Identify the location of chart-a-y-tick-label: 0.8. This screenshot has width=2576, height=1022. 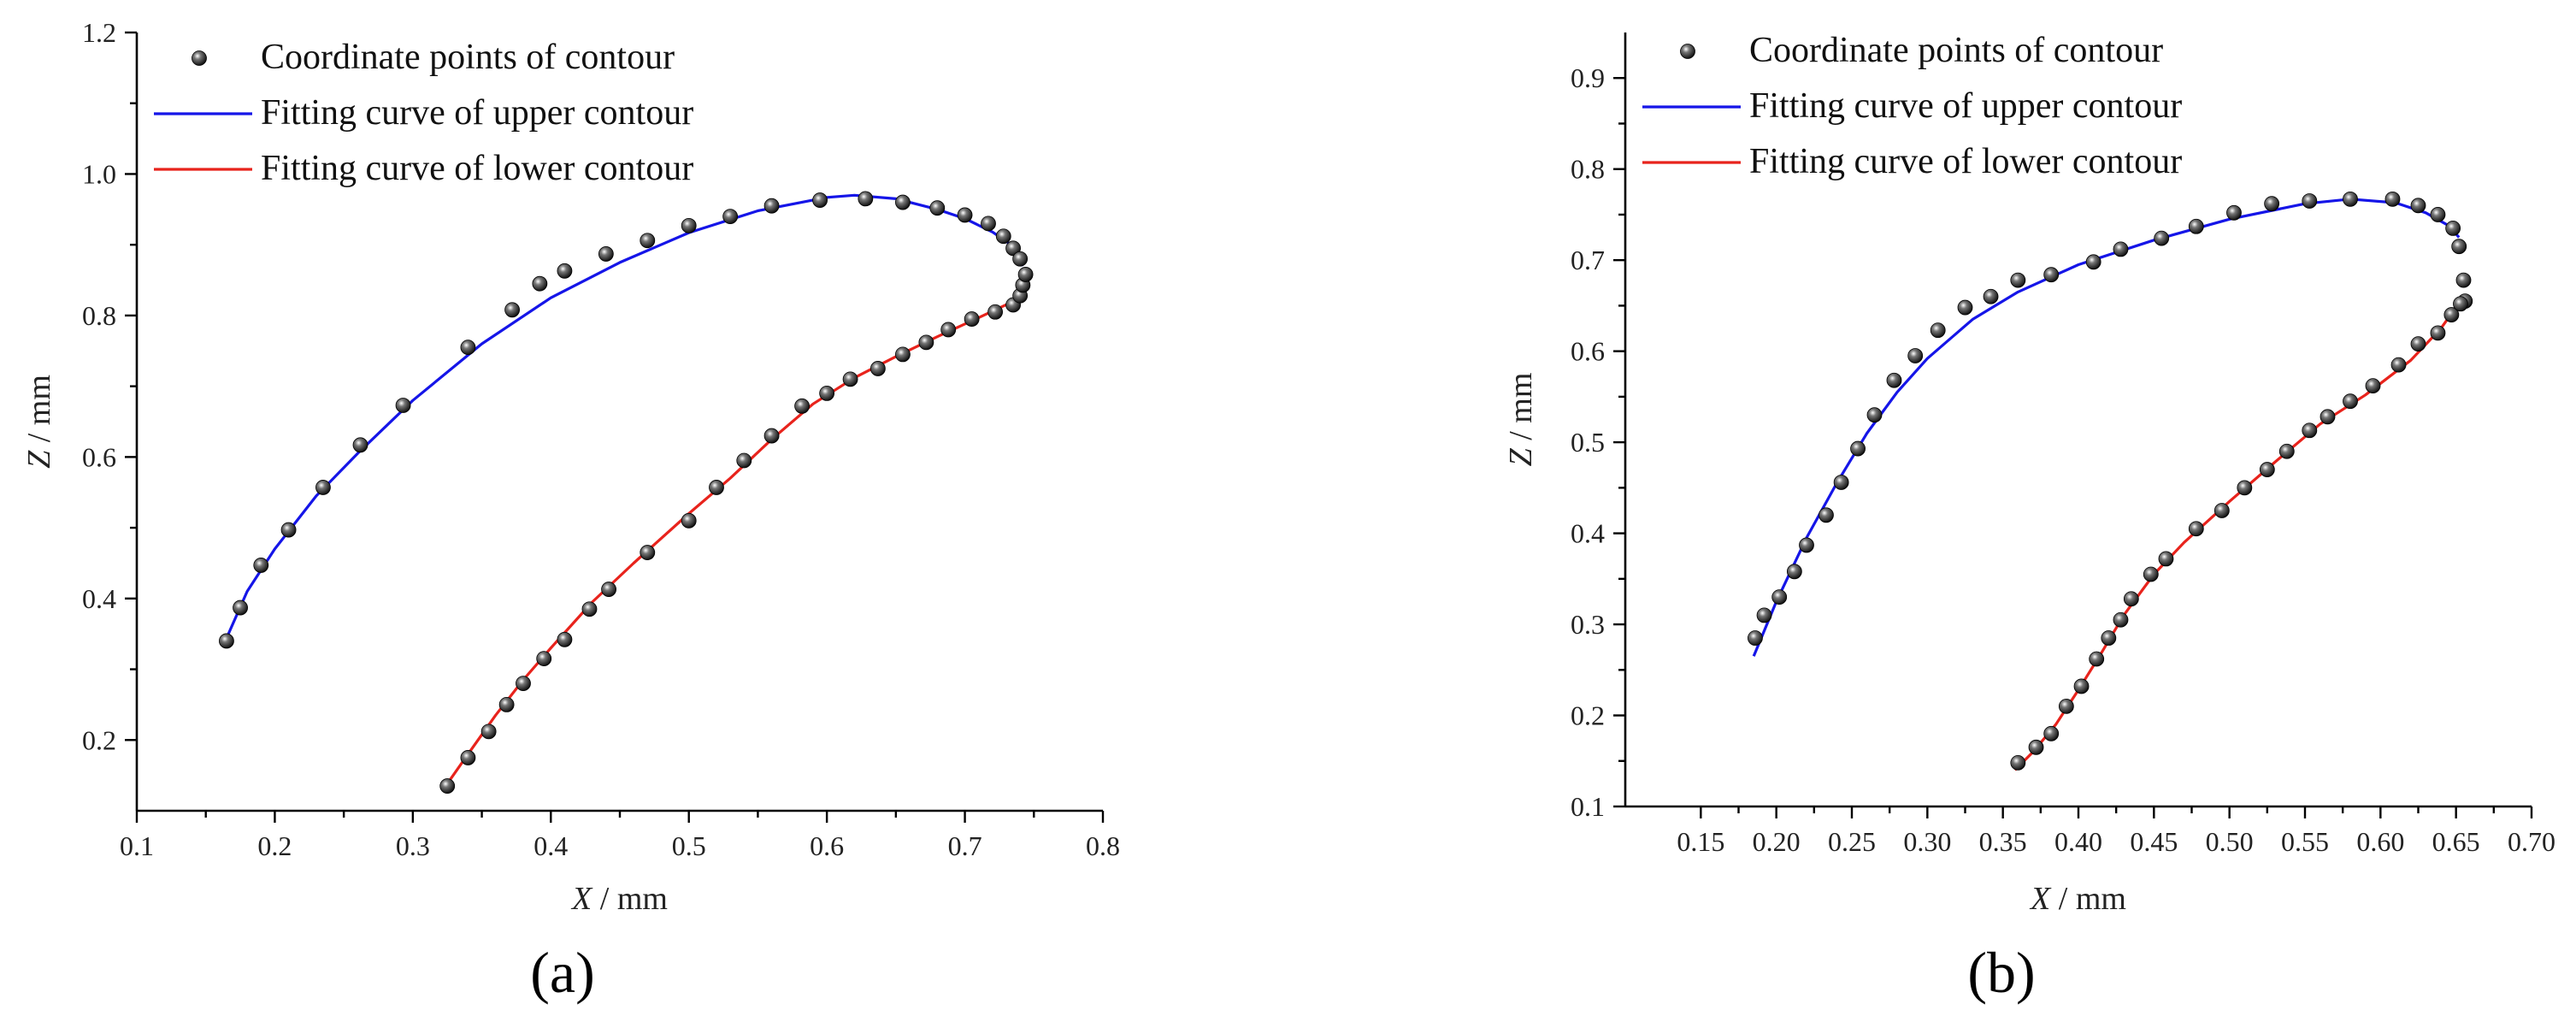
(99, 315).